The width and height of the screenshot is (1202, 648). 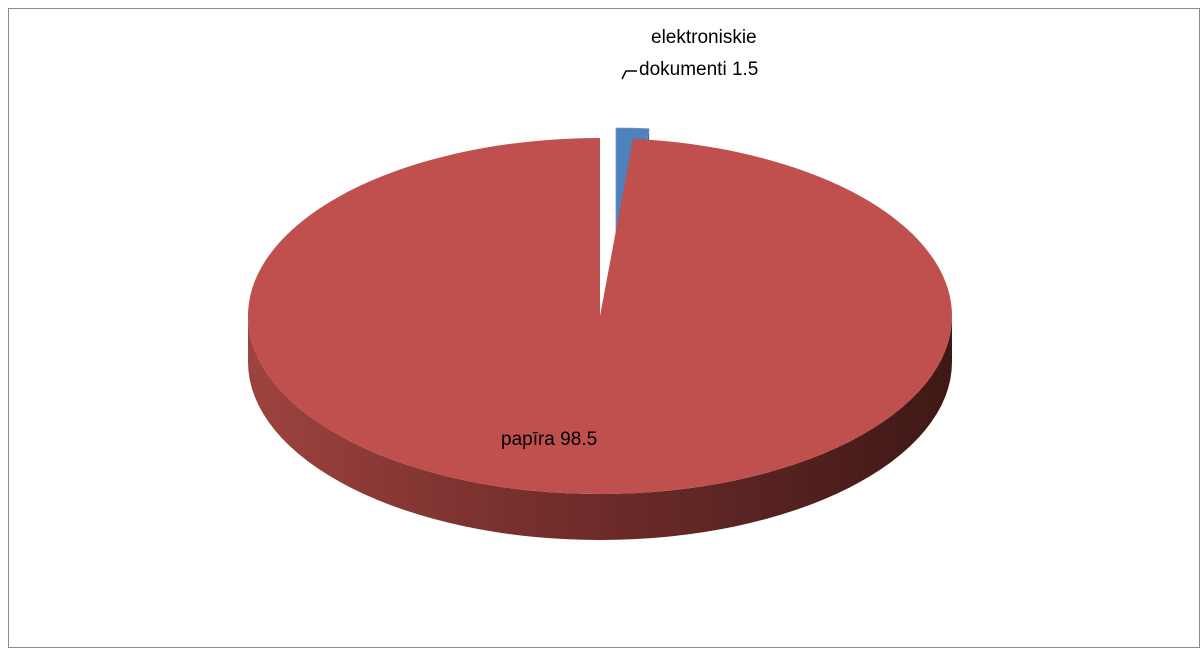 What do you see at coordinates (704, 37) in the screenshot?
I see `data-label-line: elektroniskie` at bounding box center [704, 37].